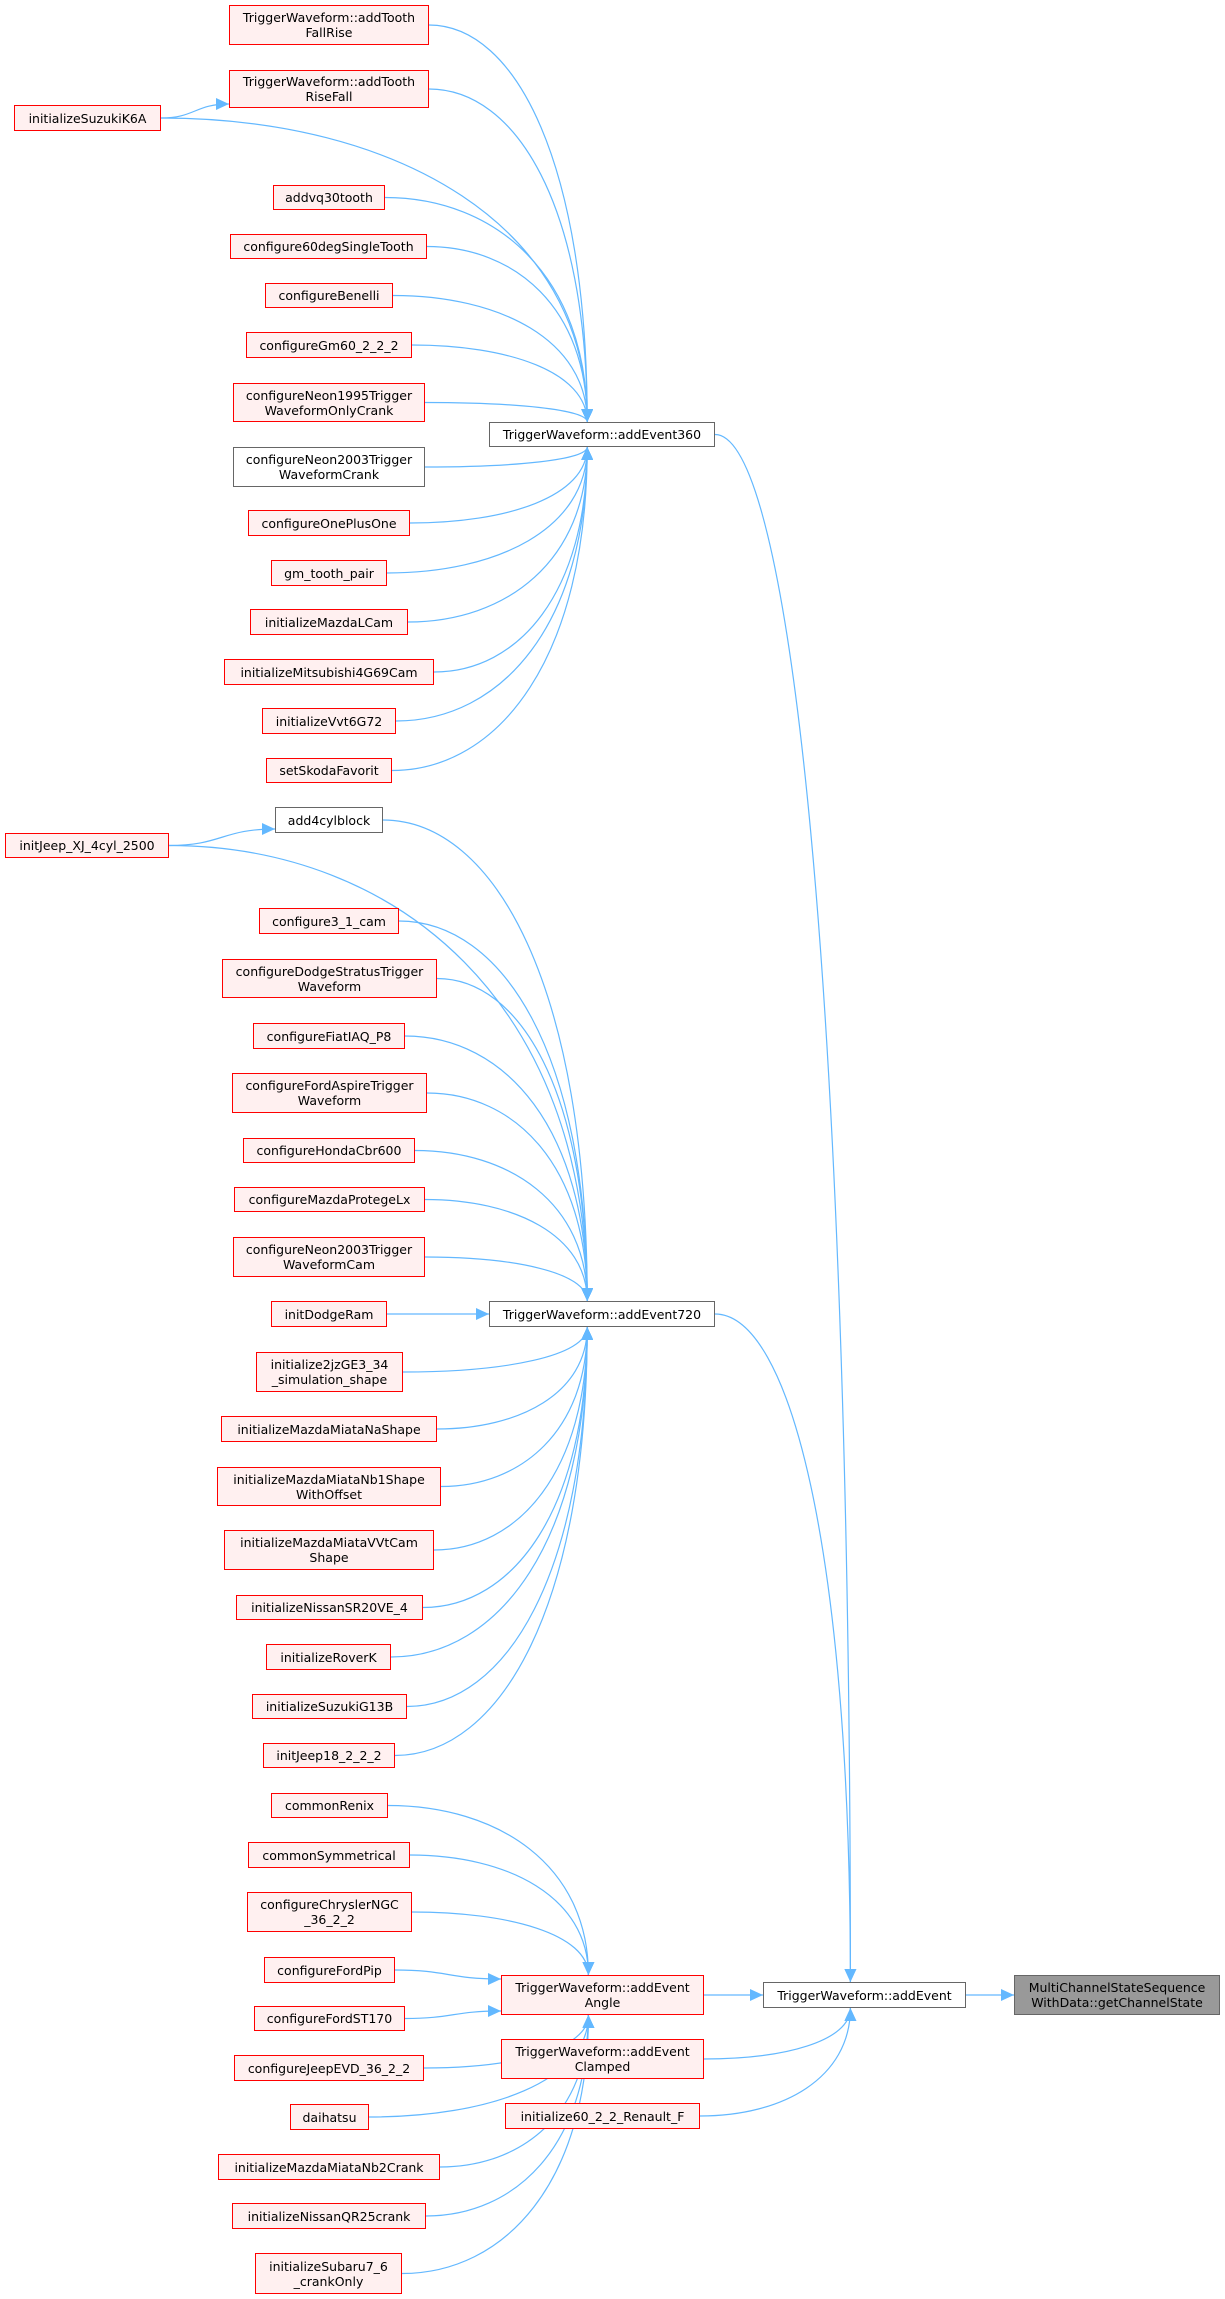 Image resolution: width=1225 pixels, height=2299 pixels. I want to click on edge-vvt6g72-to-ev360, so click(494, 584).